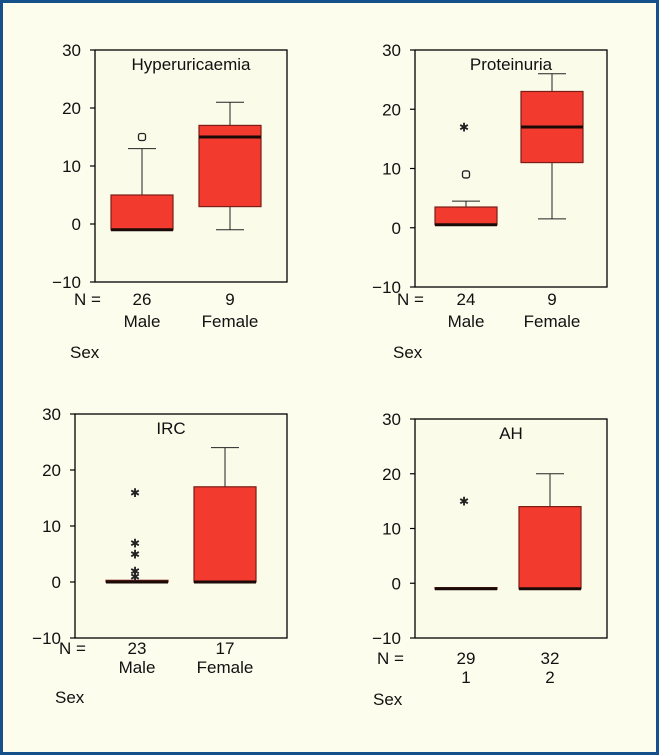 This screenshot has width=659, height=755. What do you see at coordinates (511, 168) in the screenshot?
I see `plot-area` at bounding box center [511, 168].